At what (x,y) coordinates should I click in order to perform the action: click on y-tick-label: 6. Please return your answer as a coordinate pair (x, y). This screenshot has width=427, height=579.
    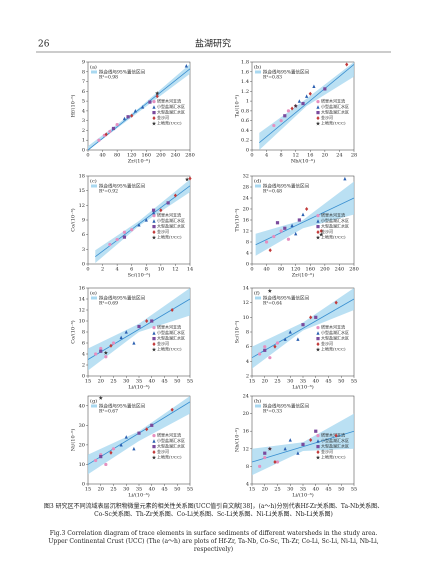
    Looking at the image, I should click on (83, 235).